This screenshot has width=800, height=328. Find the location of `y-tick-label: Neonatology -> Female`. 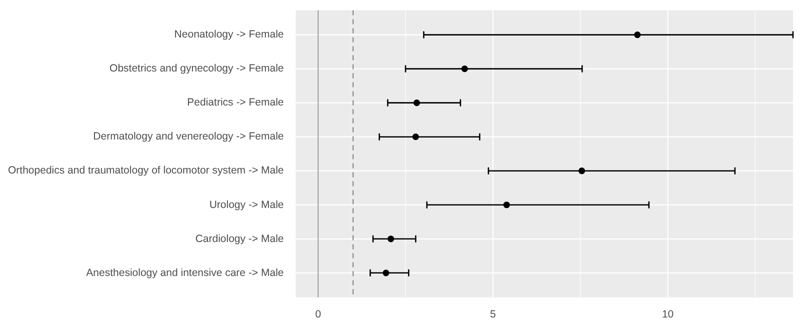

y-tick-label: Neonatology -> Female is located at coordinates (229, 34).